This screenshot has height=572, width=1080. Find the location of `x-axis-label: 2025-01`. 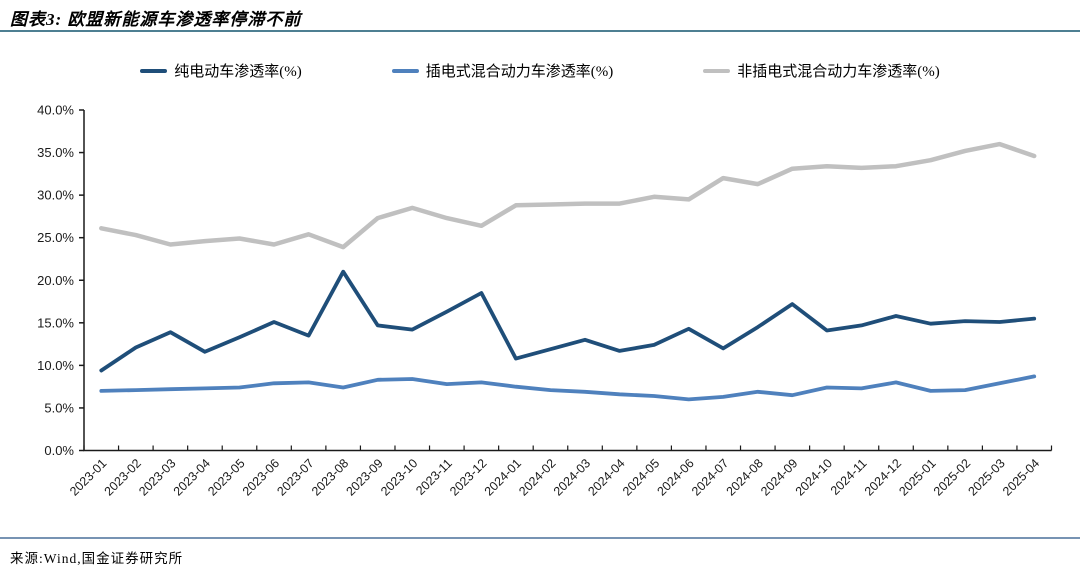

x-axis-label: 2025-01 is located at coordinates (917, 477).